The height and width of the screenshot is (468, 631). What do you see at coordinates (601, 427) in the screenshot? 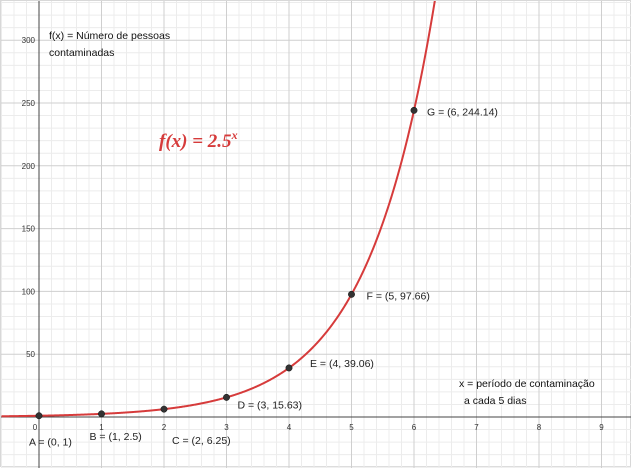
I see `x-tick-label: 9` at bounding box center [601, 427].